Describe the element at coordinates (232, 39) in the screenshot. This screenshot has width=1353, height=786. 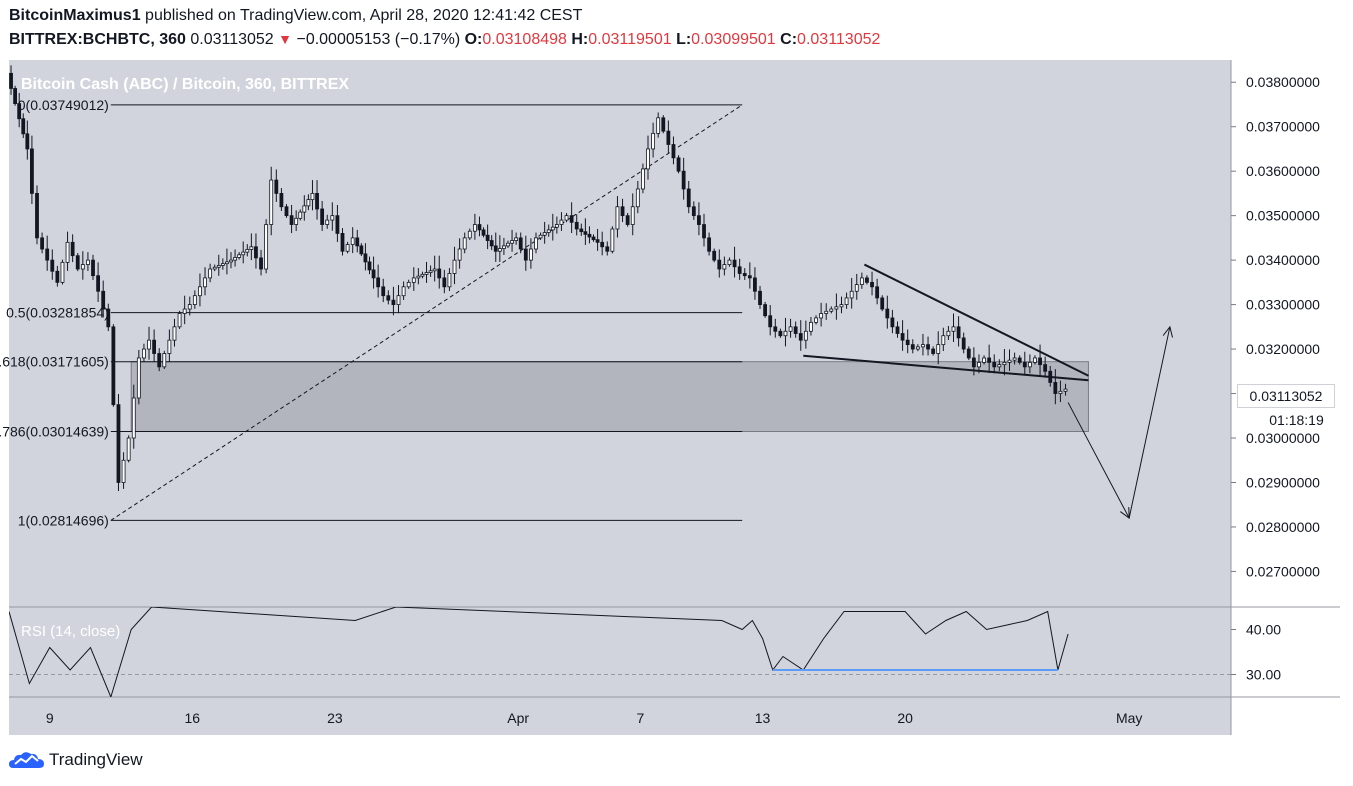
I see `last-price: 0.03113052` at that location.